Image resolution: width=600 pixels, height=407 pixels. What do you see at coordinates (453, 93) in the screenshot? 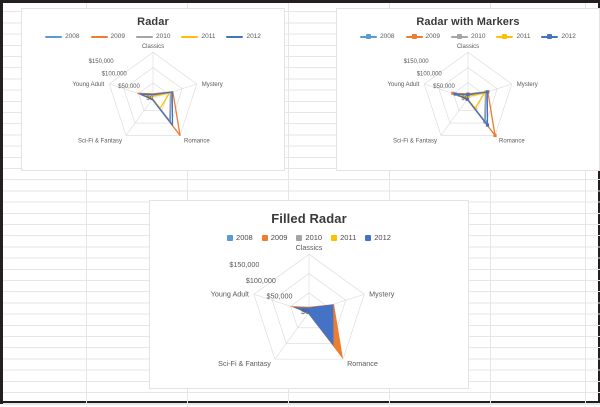
I see `radar-marker-2009` at bounding box center [453, 93].